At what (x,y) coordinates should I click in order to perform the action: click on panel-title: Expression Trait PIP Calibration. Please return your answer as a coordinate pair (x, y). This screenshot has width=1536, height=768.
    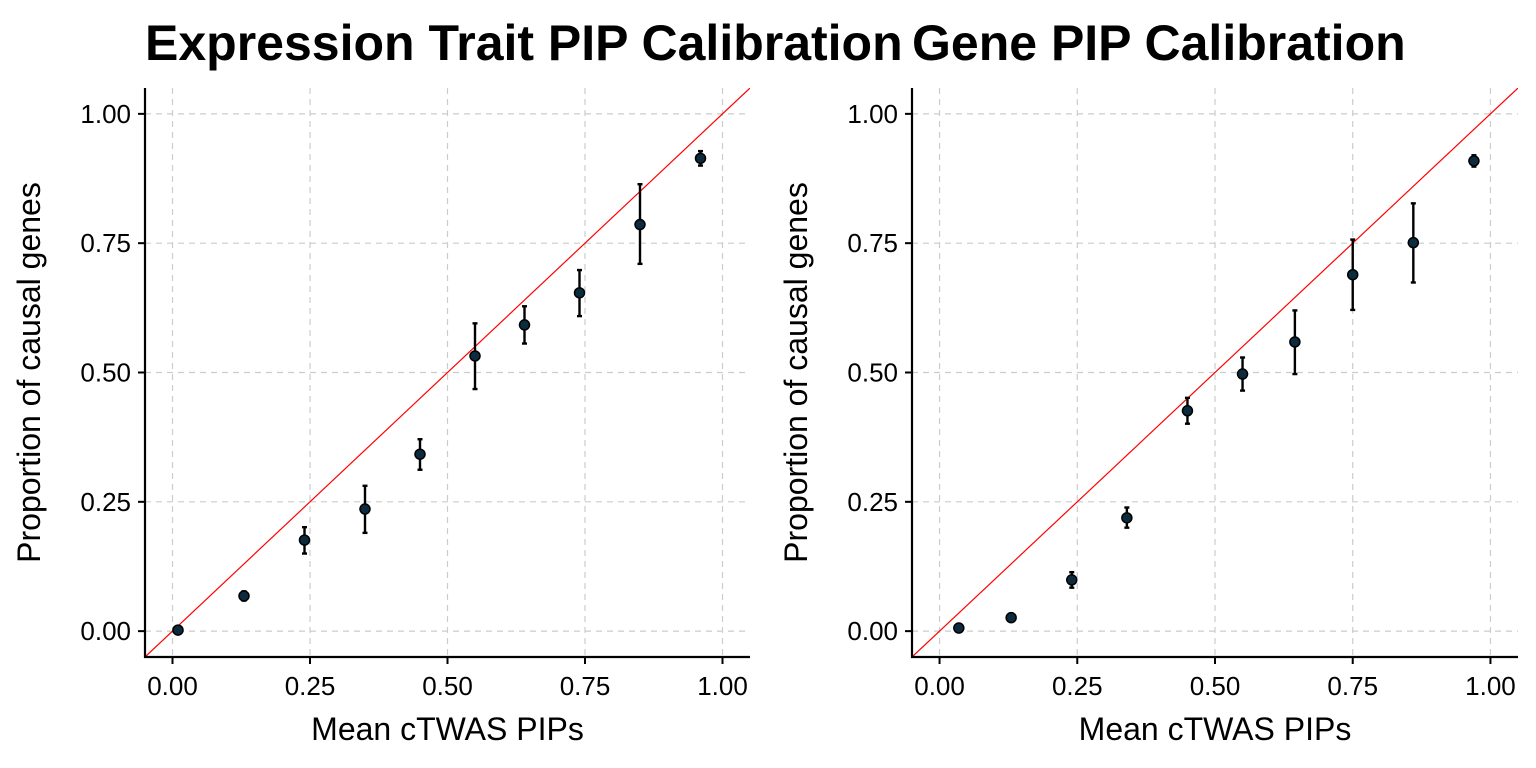
    Looking at the image, I should click on (524, 43).